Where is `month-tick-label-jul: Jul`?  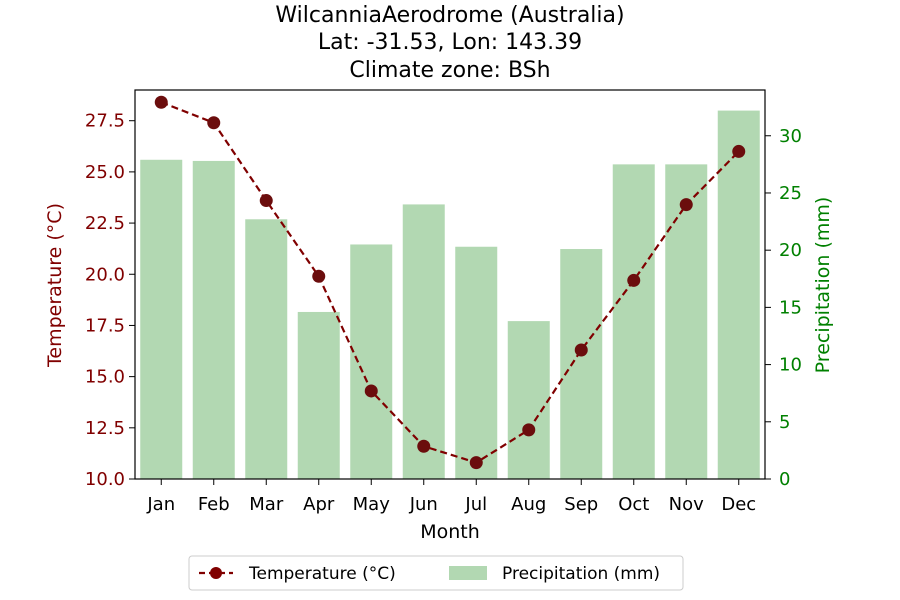
month-tick-label-jul: Jul is located at coordinates (475, 504).